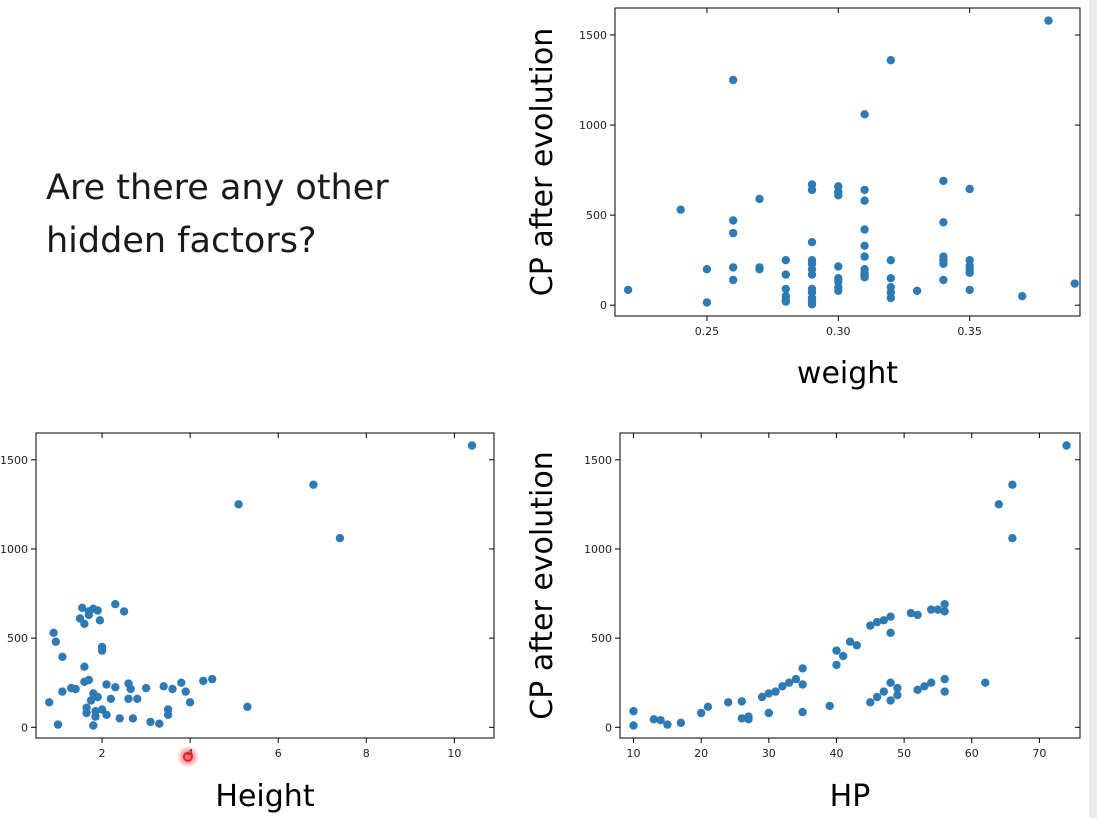  I want to click on x-tick-label: 60, so click(972, 753).